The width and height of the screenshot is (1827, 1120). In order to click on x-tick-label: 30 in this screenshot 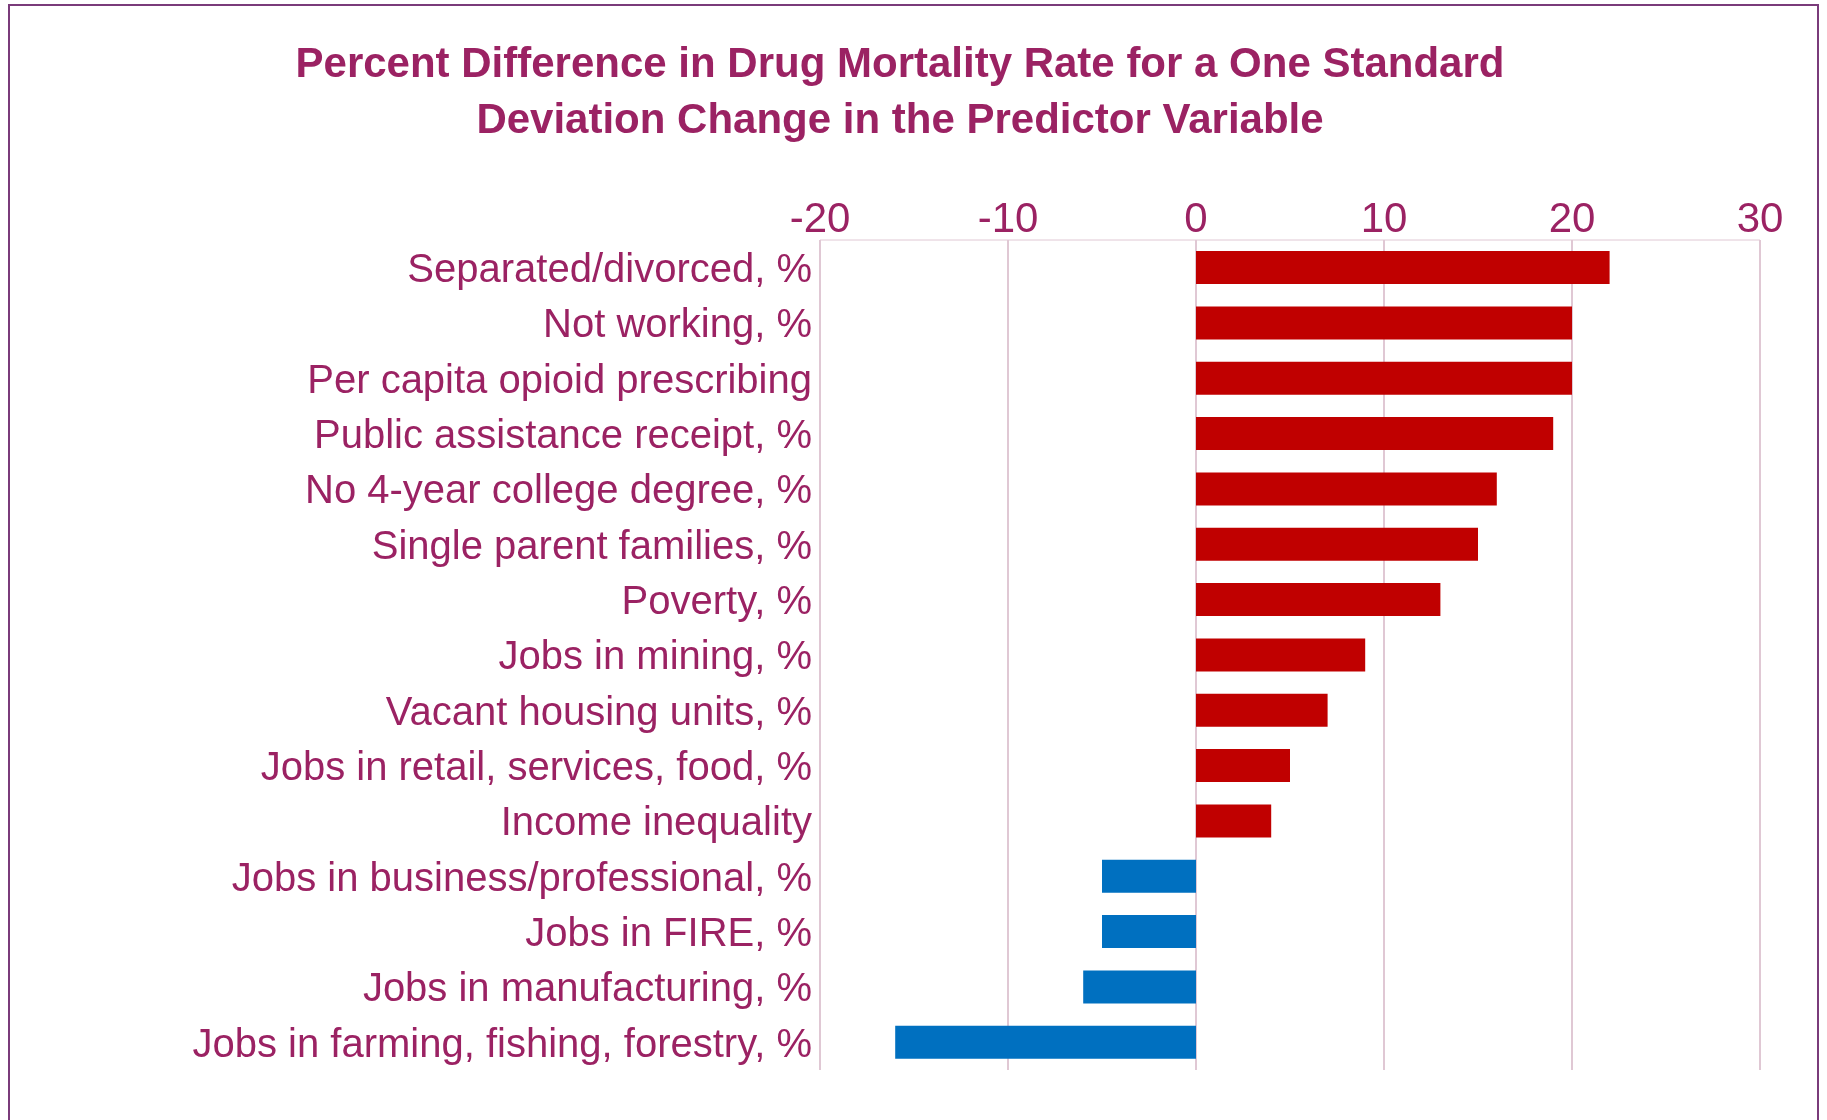, I will do `click(1760, 217)`.